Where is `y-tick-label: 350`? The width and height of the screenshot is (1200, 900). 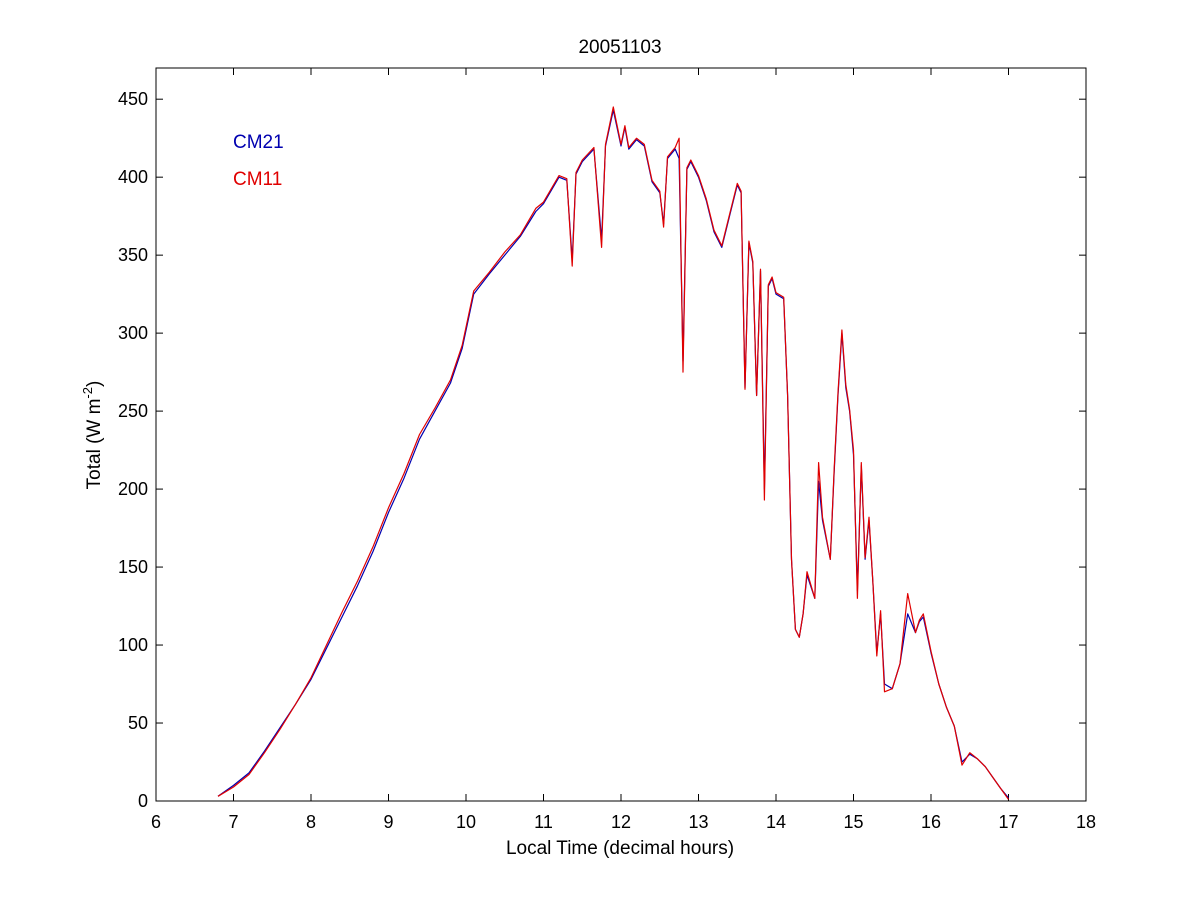
y-tick-label: 350 is located at coordinates (133, 255).